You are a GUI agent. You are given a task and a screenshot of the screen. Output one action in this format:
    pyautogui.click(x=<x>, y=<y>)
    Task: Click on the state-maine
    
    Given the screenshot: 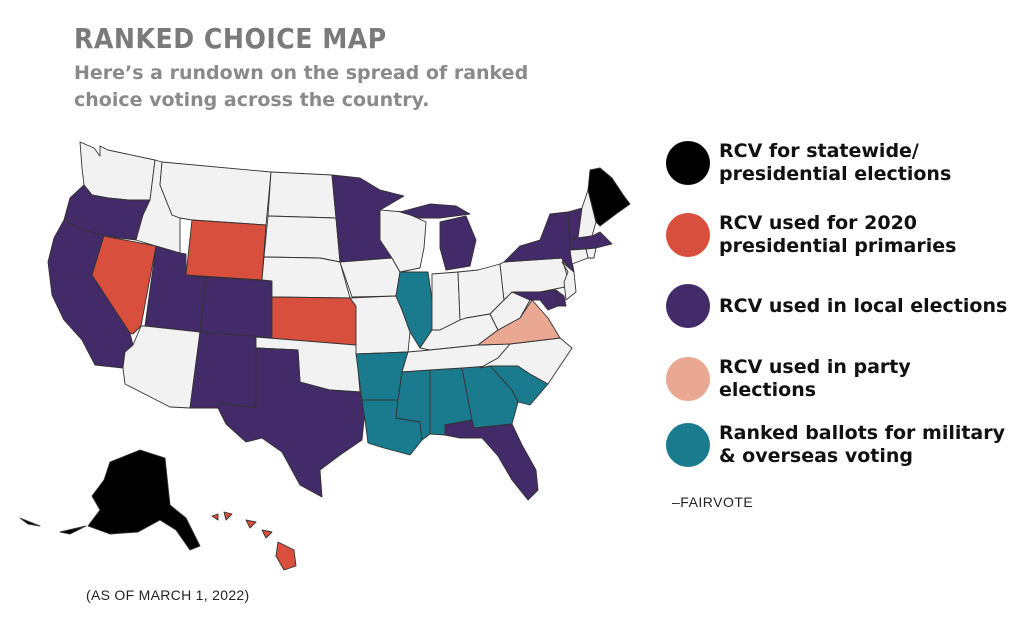 What is the action you would take?
    pyautogui.click(x=609, y=197)
    